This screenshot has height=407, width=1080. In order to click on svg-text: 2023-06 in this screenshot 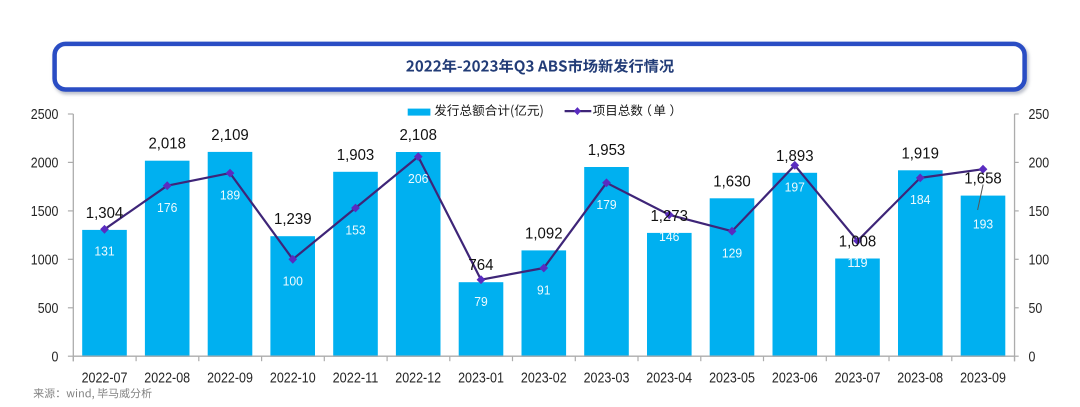, I will do `click(795, 378)`.